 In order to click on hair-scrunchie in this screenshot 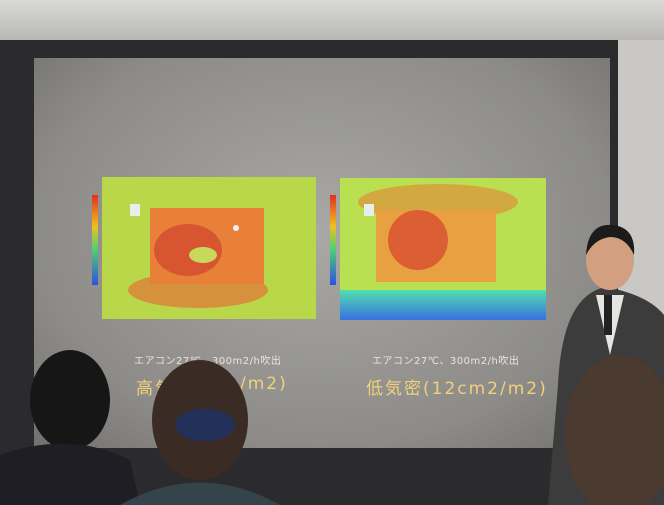, I will do `click(205, 425)`.